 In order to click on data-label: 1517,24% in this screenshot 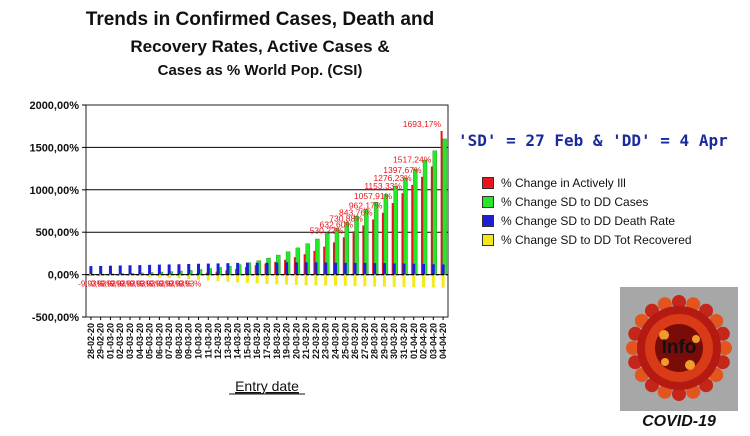, I will do `click(412, 159)`.